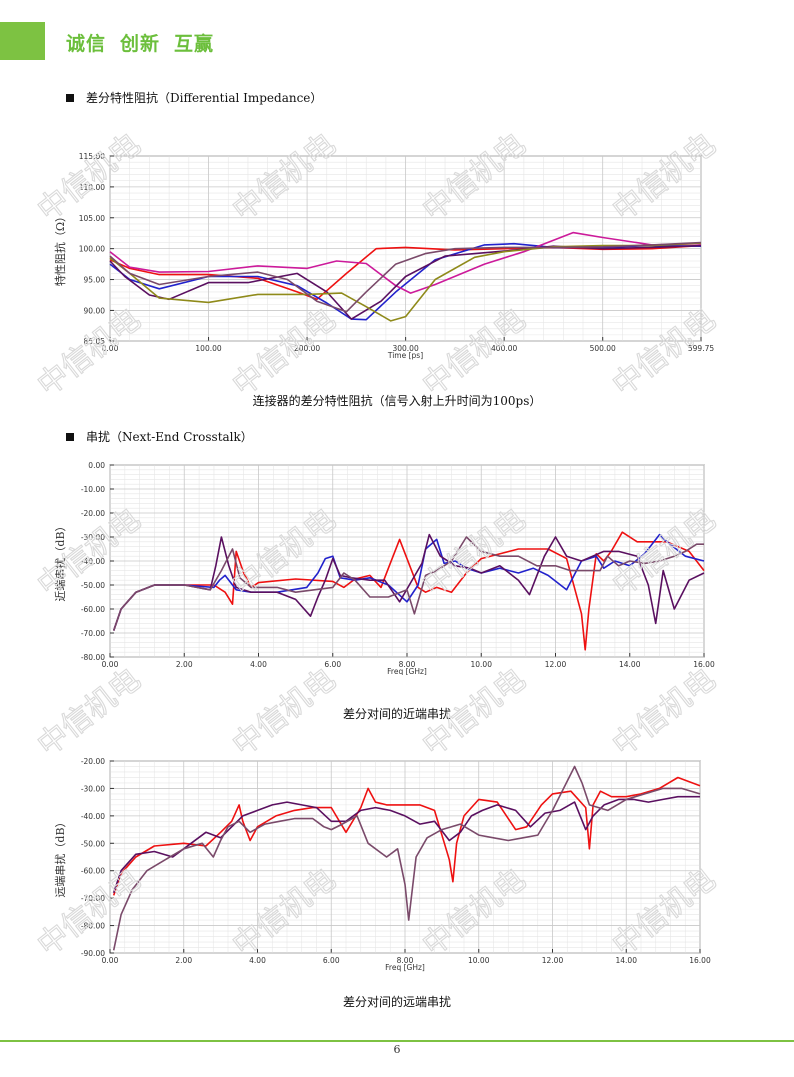 Image resolution: width=794 pixels, height=1077 pixels. Describe the element at coordinates (204, 98) in the screenshot. I see `impedance-heading-text: 差分特性阻抗（Differential Impedance）` at that location.